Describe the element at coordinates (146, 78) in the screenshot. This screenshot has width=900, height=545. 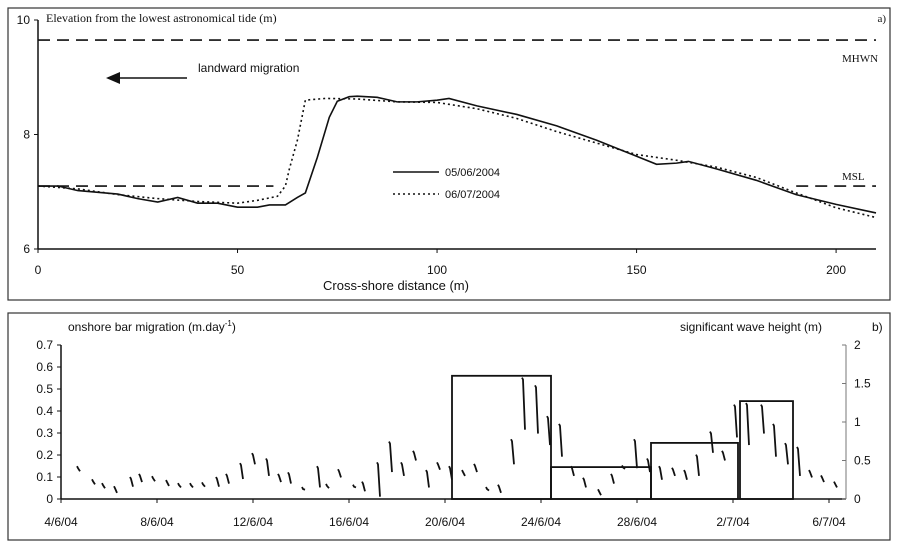
I see `landward-arrow-icon` at that location.